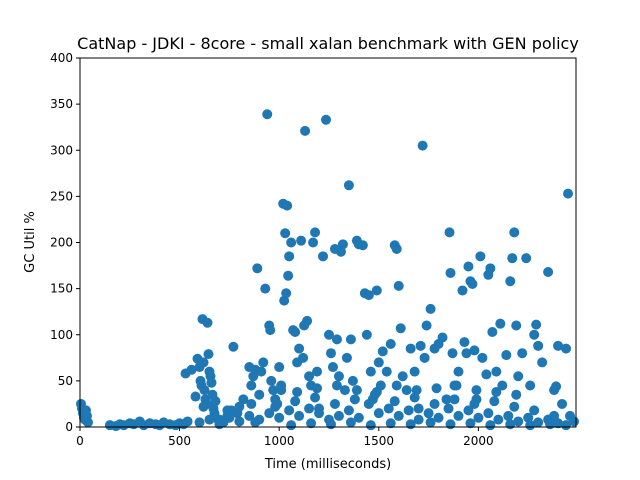 The width and height of the screenshot is (640, 480). I want to click on y-tick-label: 350, so click(61, 104).